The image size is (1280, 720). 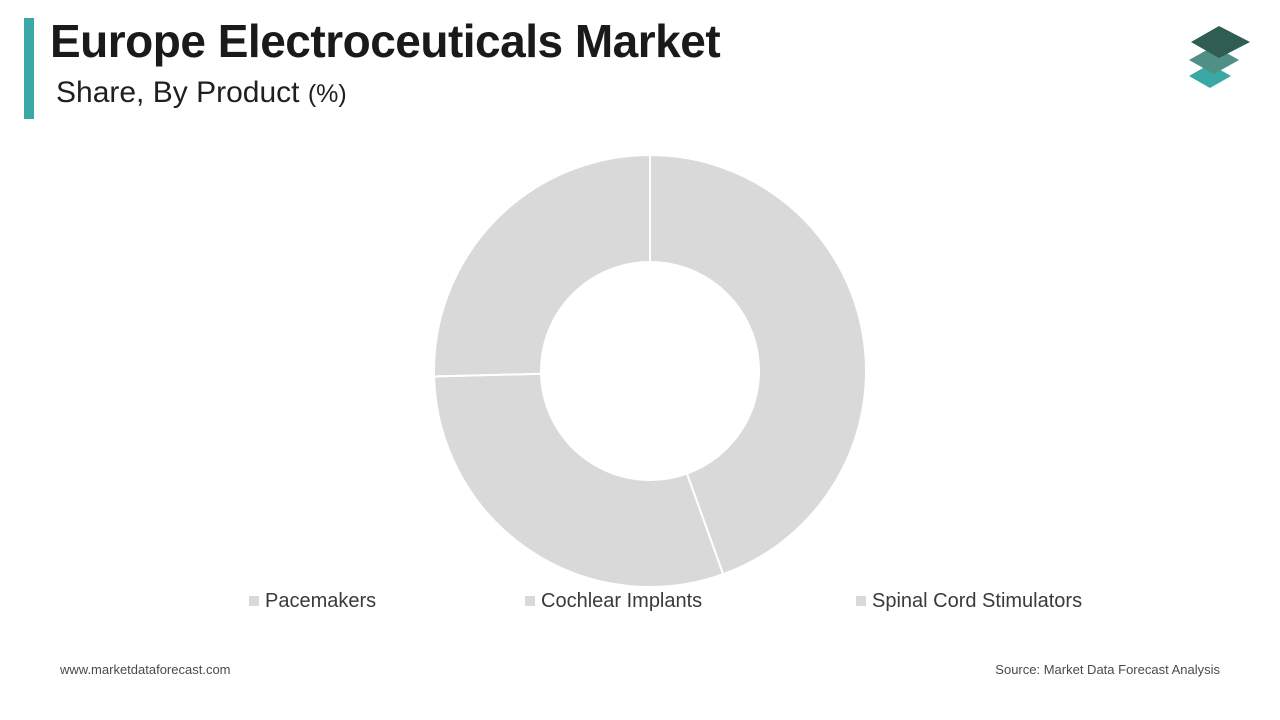 I want to click on subtitle-unit: (%), so click(x=327, y=94).